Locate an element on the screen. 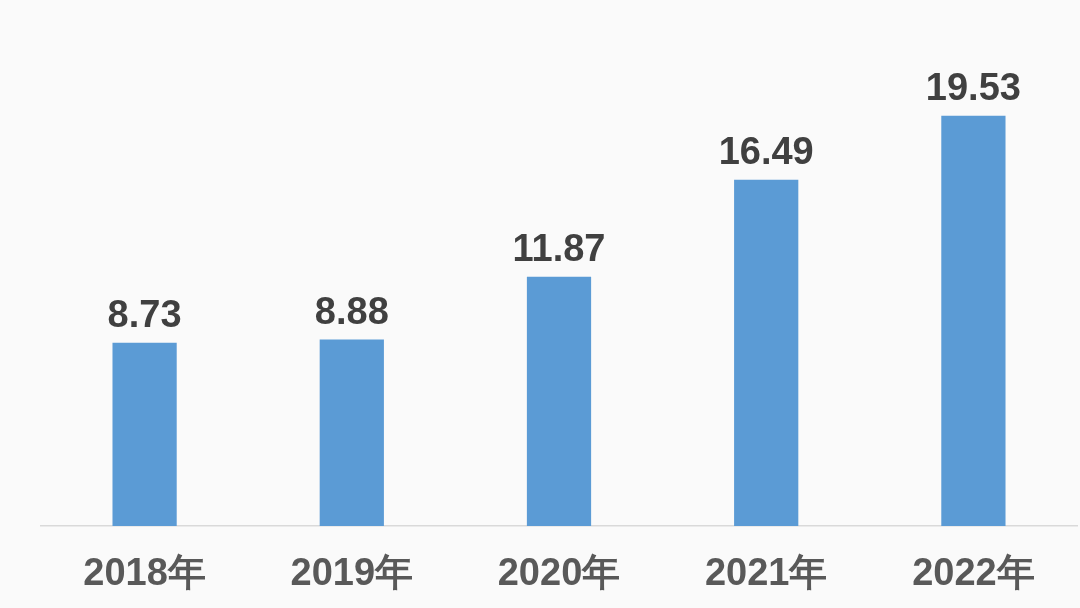 Image resolution: width=1080 pixels, height=608 pixels. data-label: 8.88 is located at coordinates (351, 310).